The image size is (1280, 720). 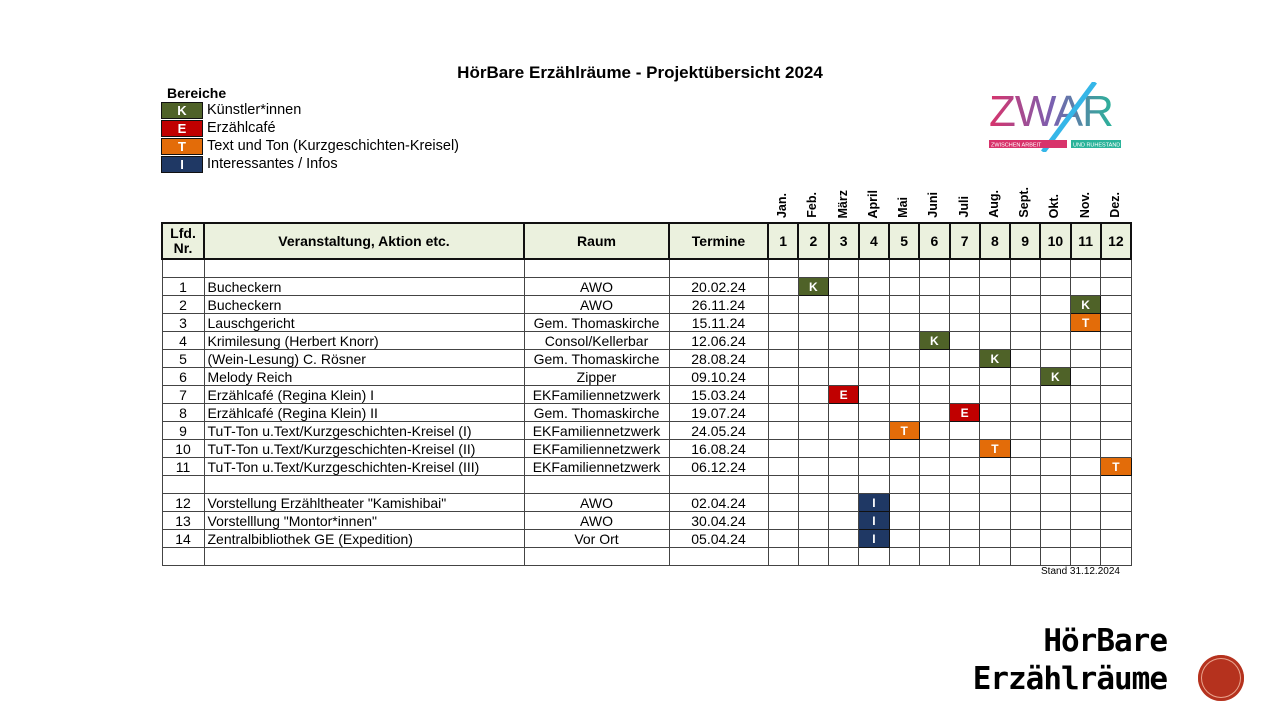 What do you see at coordinates (1221, 678) in the screenshot?
I see `seal-emblem` at bounding box center [1221, 678].